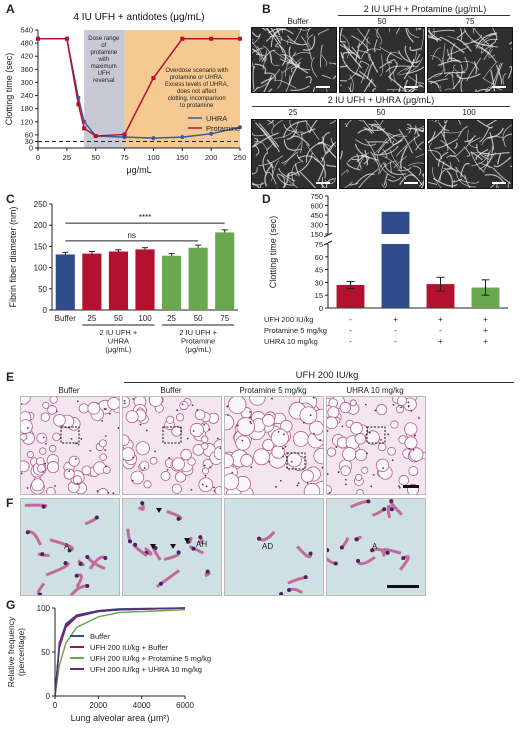 The height and width of the screenshot is (731, 520). Describe the element at coordinates (185, 705) in the screenshot. I see `chart-g-x-tick-label: 6000` at that location.